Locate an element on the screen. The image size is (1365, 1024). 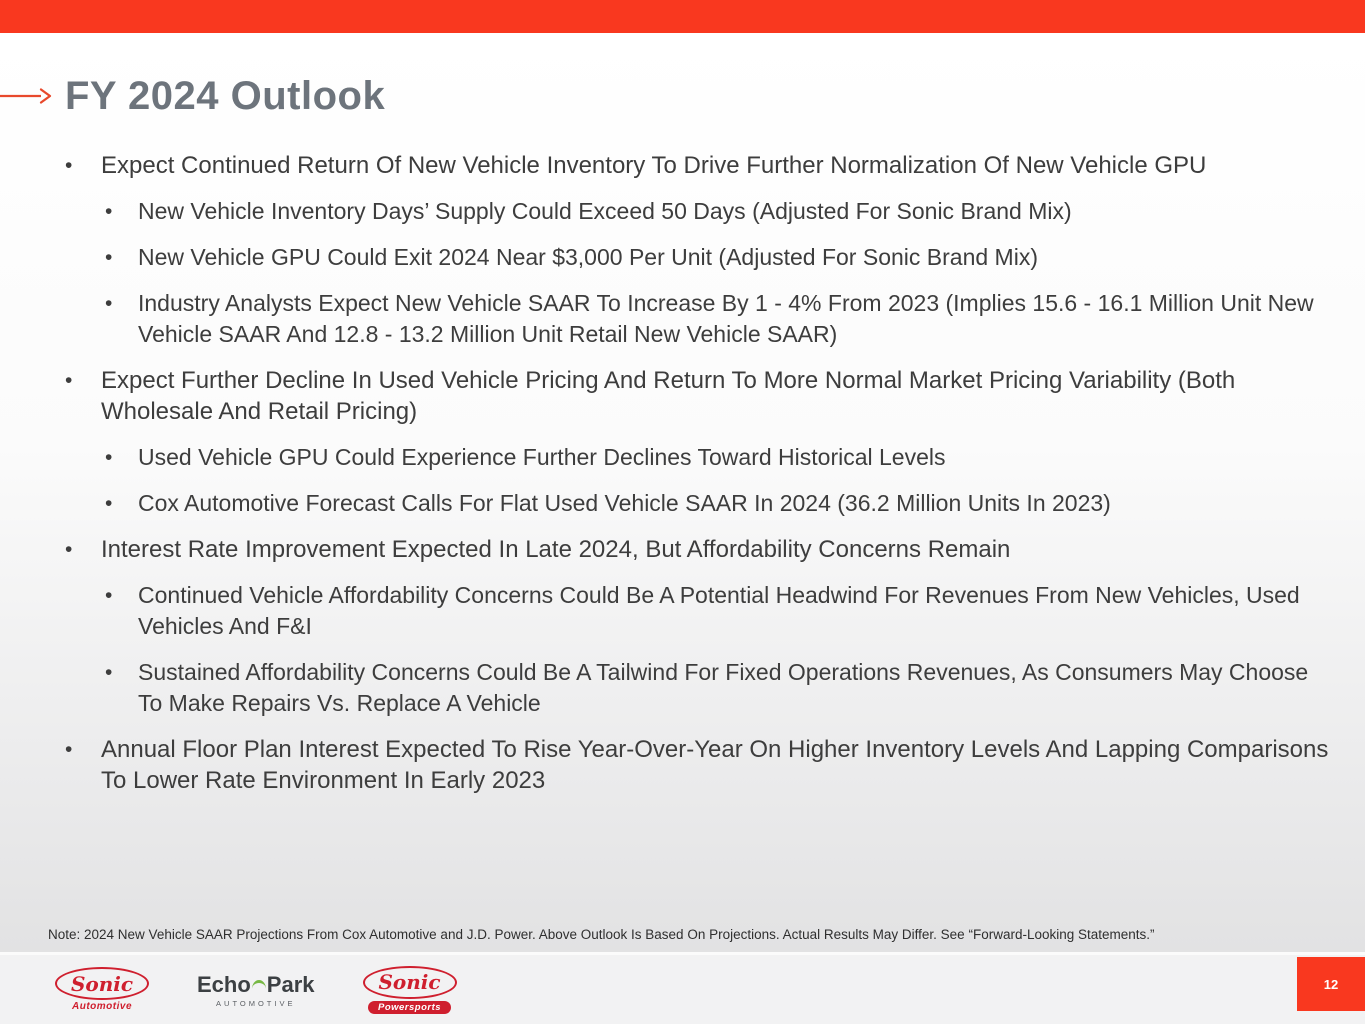
echopark-automotive-label: AUTOMOTIVE is located at coordinates (256, 1003).